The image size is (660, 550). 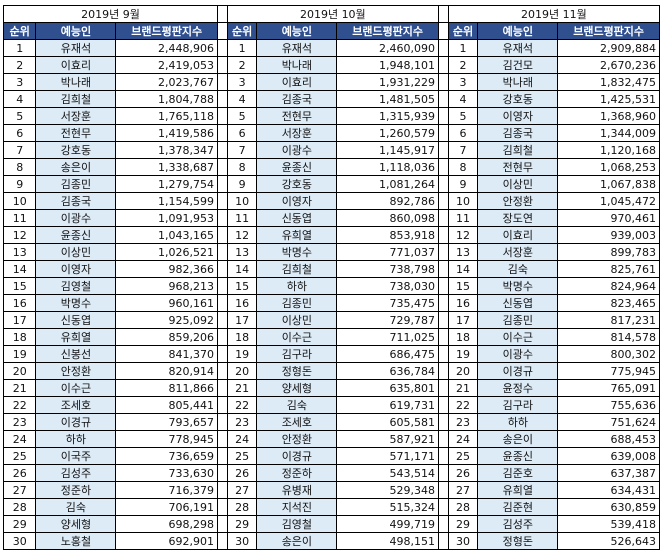 I want to click on name-cell: 하하, so click(x=76, y=439).